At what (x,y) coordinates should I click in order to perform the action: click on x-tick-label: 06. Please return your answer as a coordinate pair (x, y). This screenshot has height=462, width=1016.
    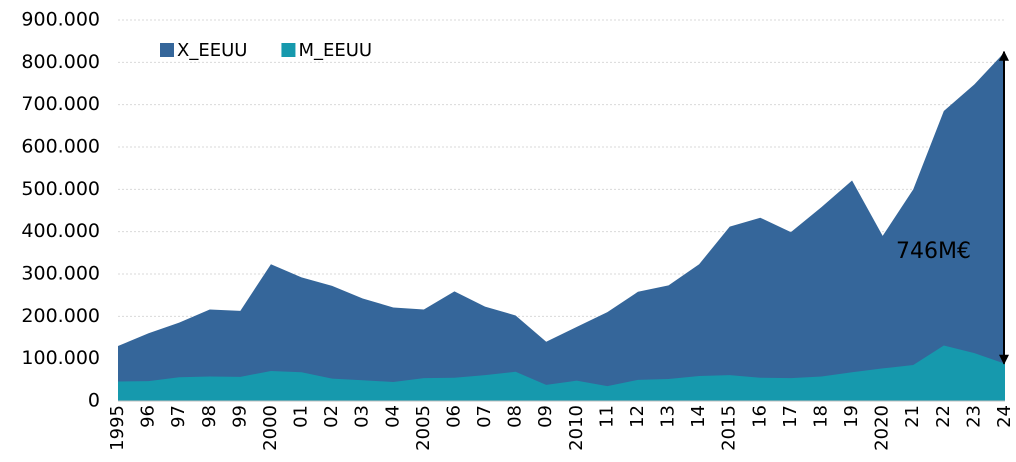
    Looking at the image, I should click on (453, 416).